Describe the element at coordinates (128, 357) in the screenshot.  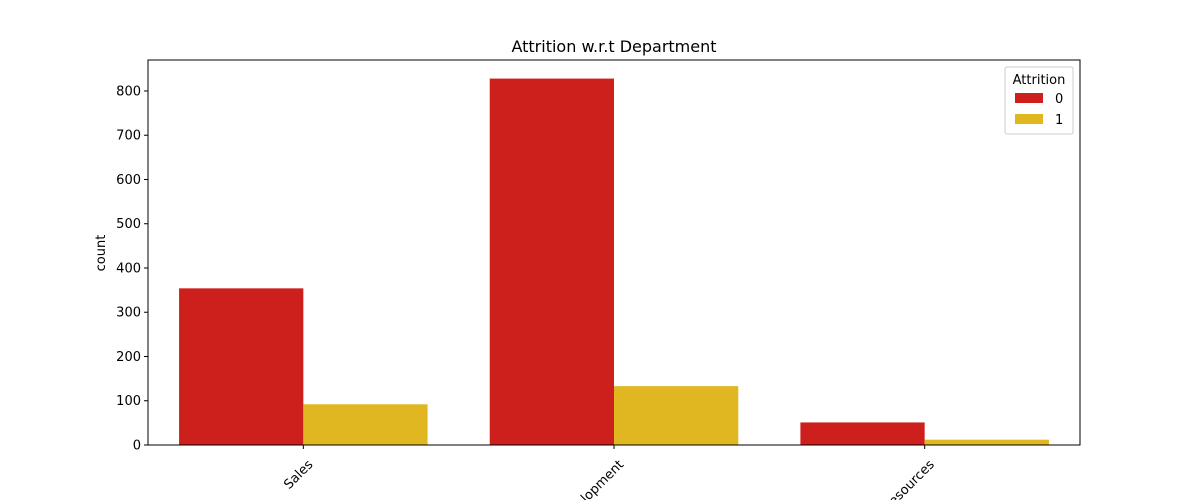
I see `y-tick-label: 200` at that location.